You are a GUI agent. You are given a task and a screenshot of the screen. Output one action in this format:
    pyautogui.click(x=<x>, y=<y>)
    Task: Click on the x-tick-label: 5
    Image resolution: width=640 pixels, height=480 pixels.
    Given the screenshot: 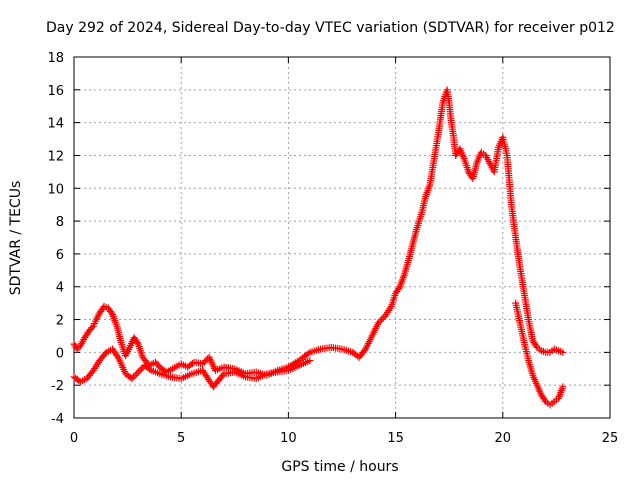 What is the action you would take?
    pyautogui.click(x=181, y=438)
    